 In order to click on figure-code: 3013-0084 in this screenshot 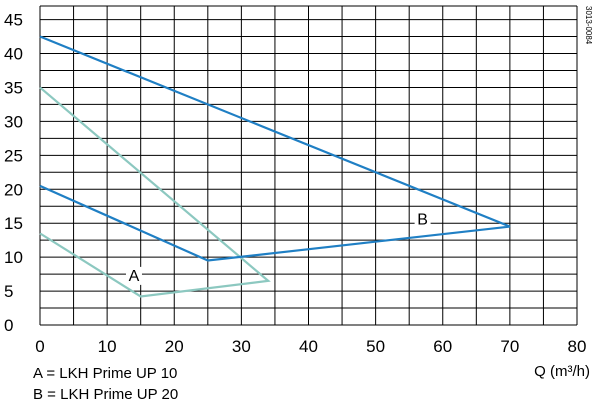, I will do `click(588, 25)`.